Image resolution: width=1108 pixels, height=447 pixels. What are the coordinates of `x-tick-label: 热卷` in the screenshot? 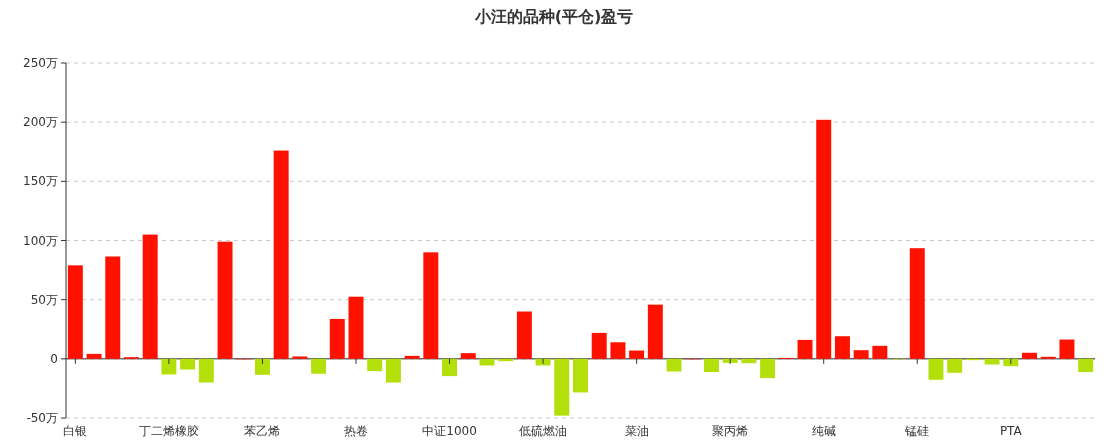 It's located at (355, 431).